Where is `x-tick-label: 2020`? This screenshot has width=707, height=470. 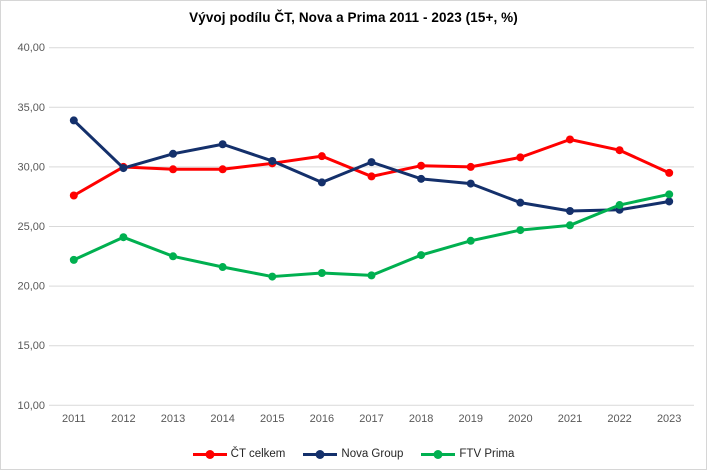 x-tick-label: 2020 is located at coordinates (520, 419).